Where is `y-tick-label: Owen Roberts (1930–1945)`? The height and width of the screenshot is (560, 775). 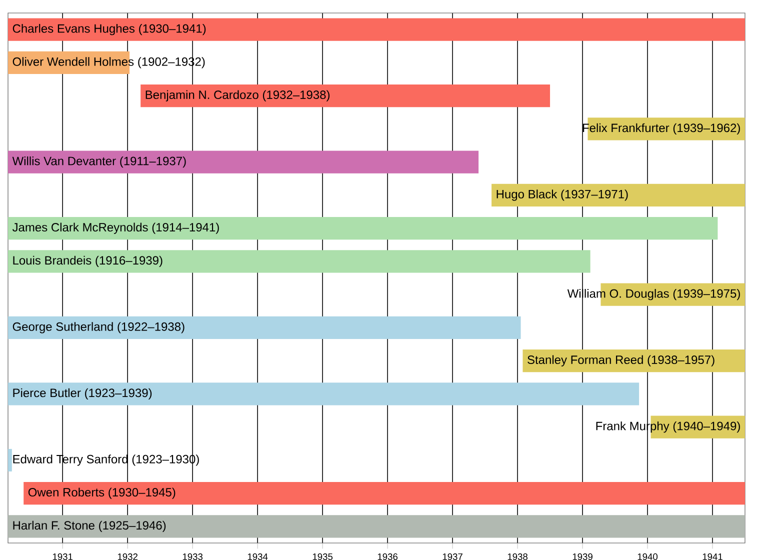 y-tick-label: Owen Roberts (1930–1945) is located at coordinates (102, 493).